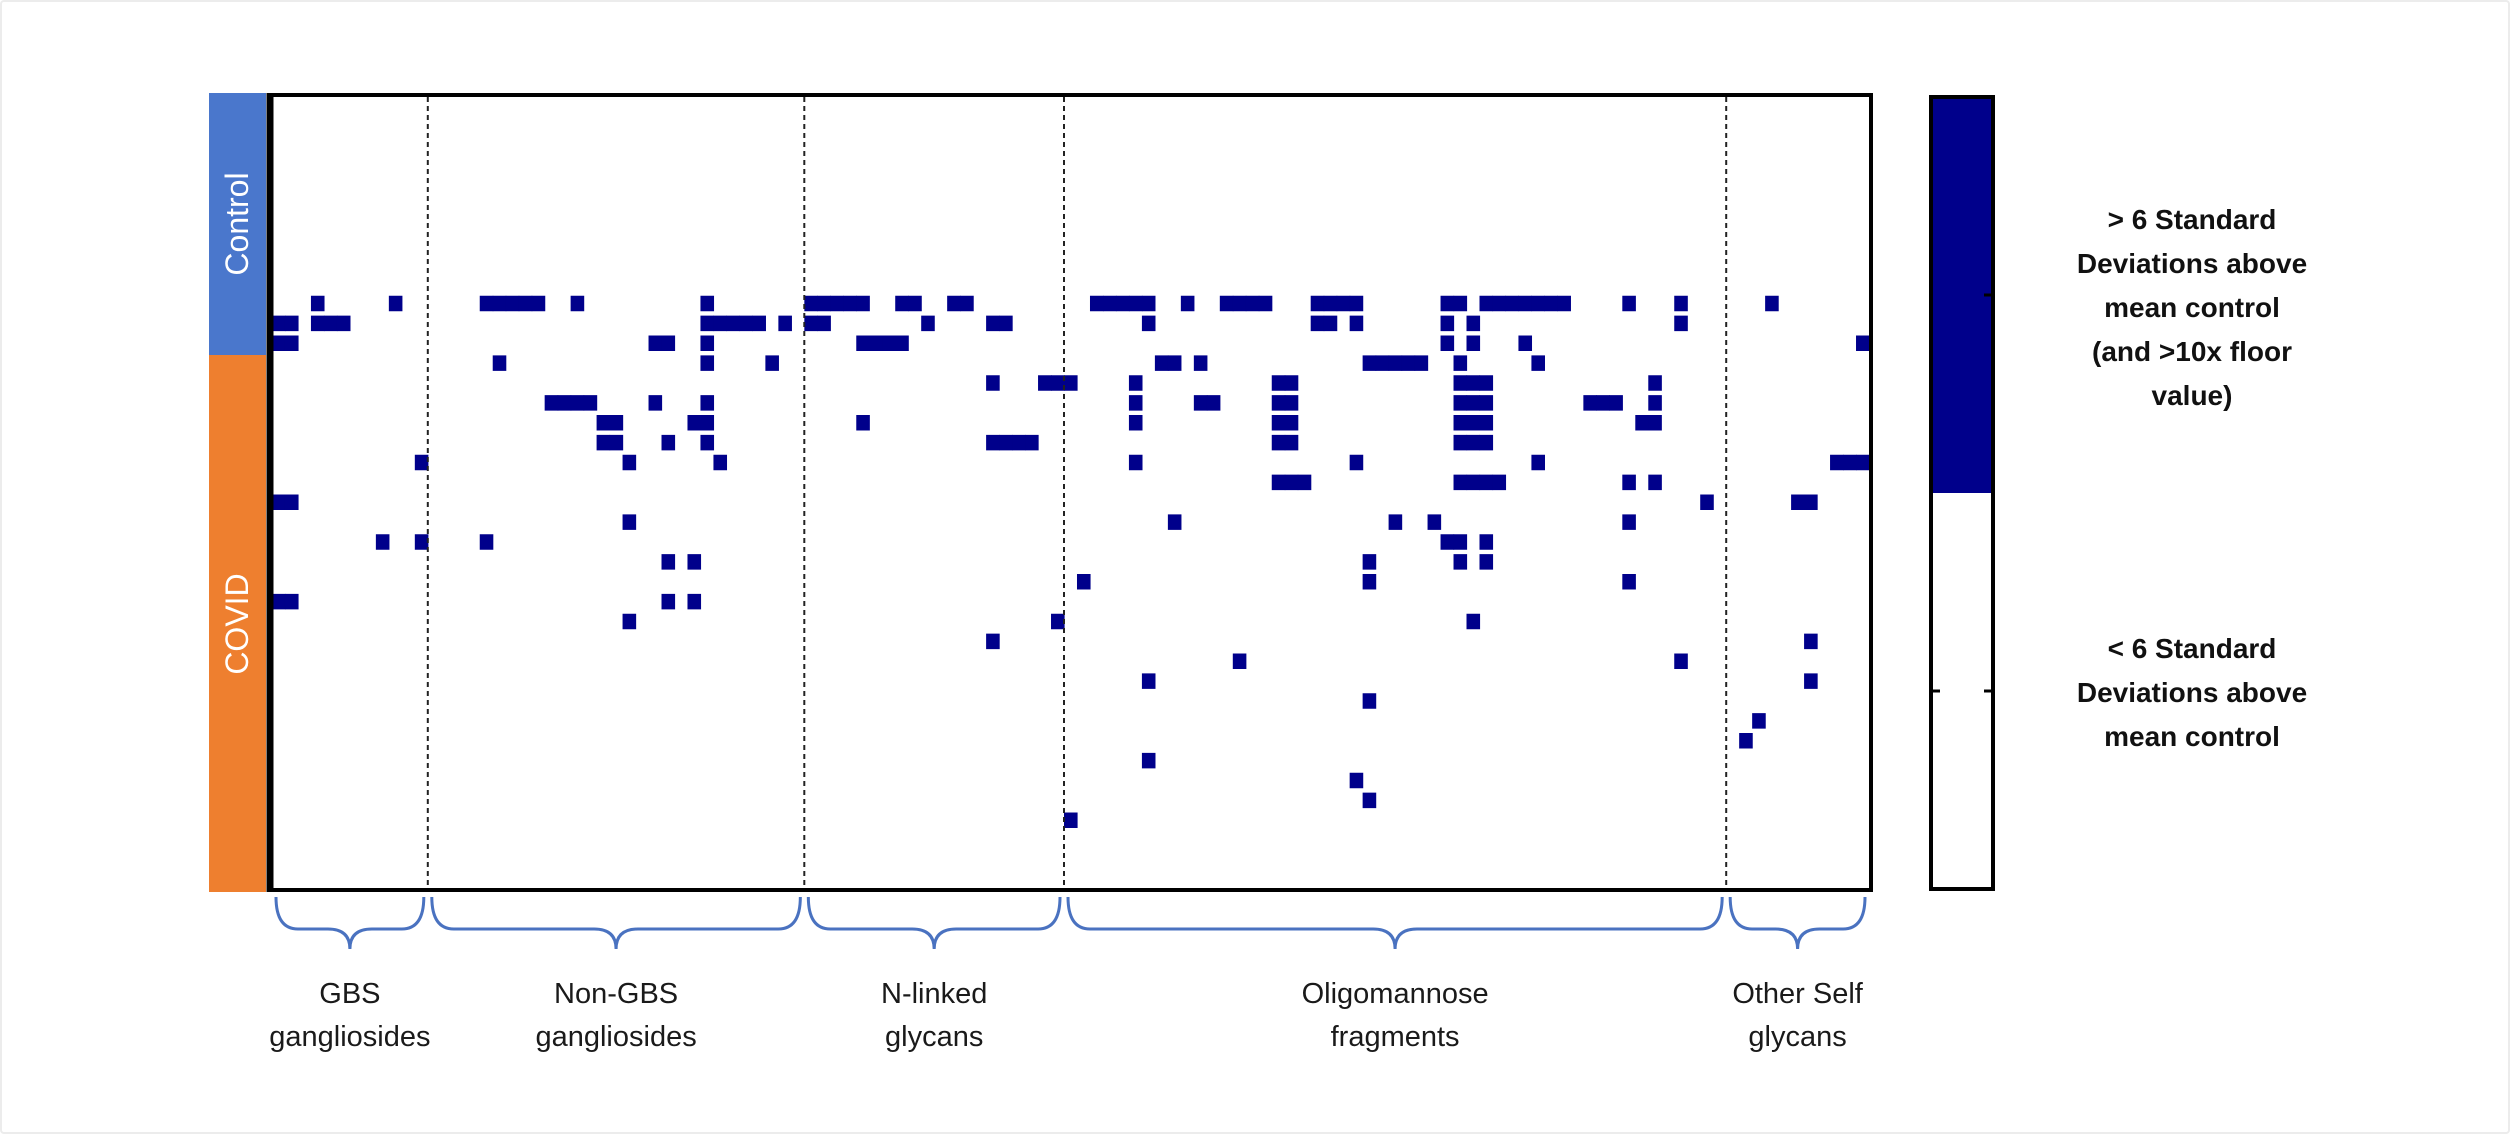 This screenshot has height=1137, width=2510. Describe the element at coordinates (2192, 219) in the screenshot. I see `legend-label: > 6 Standard` at that location.